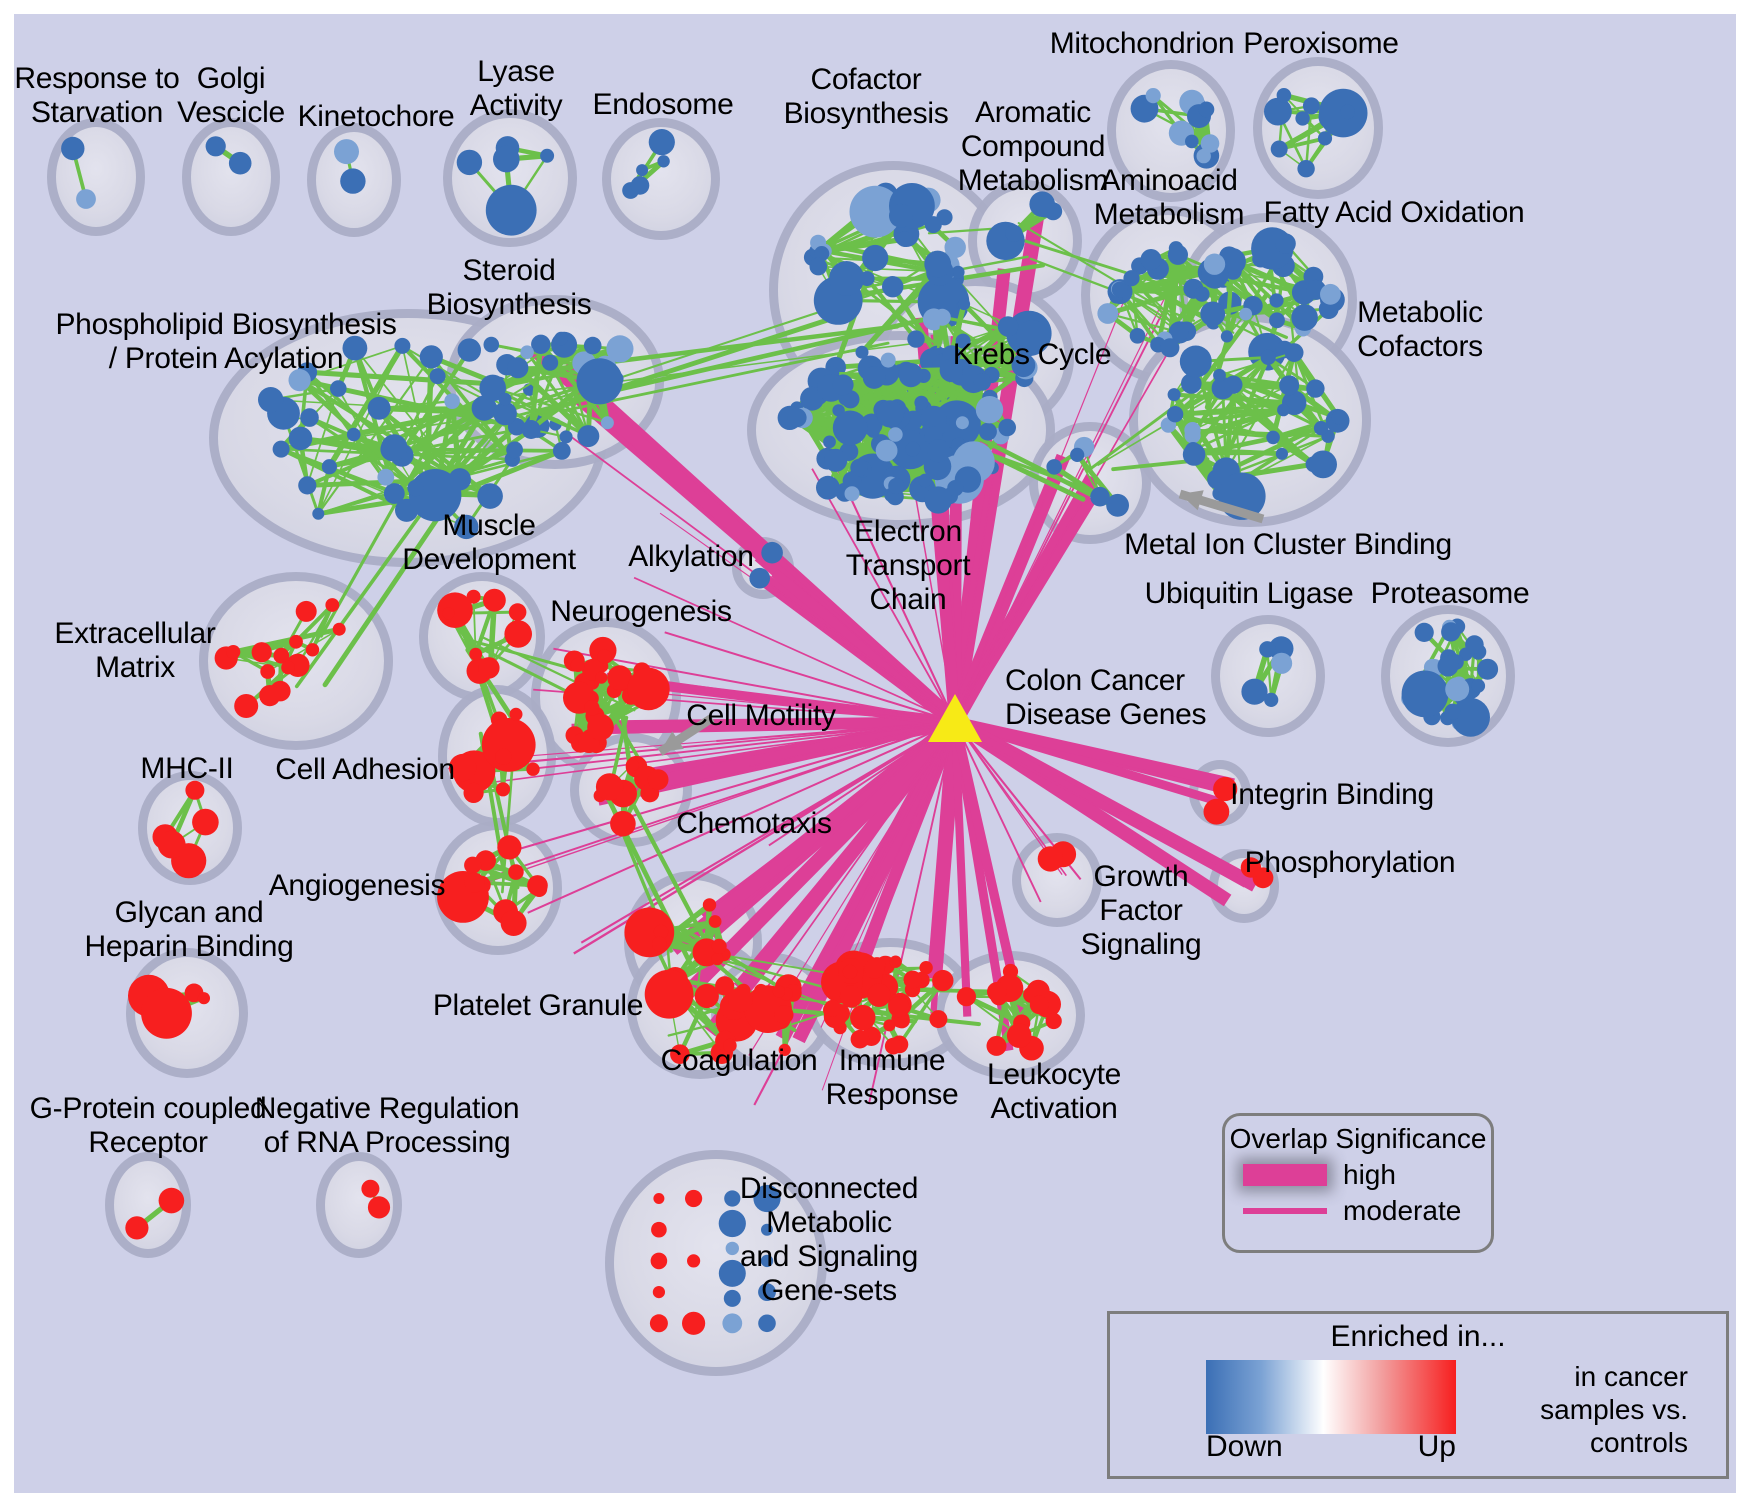  What do you see at coordinates (414, 437) in the screenshot?
I see `cluster-phospholipid-biosynthesis` at bounding box center [414, 437].